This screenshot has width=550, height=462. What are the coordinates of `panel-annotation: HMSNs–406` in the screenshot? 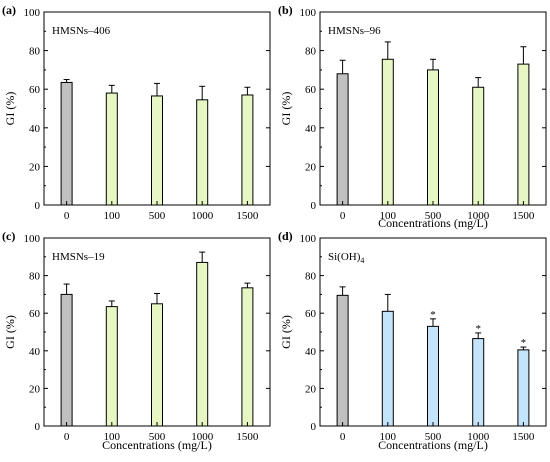 It's located at (81, 31).